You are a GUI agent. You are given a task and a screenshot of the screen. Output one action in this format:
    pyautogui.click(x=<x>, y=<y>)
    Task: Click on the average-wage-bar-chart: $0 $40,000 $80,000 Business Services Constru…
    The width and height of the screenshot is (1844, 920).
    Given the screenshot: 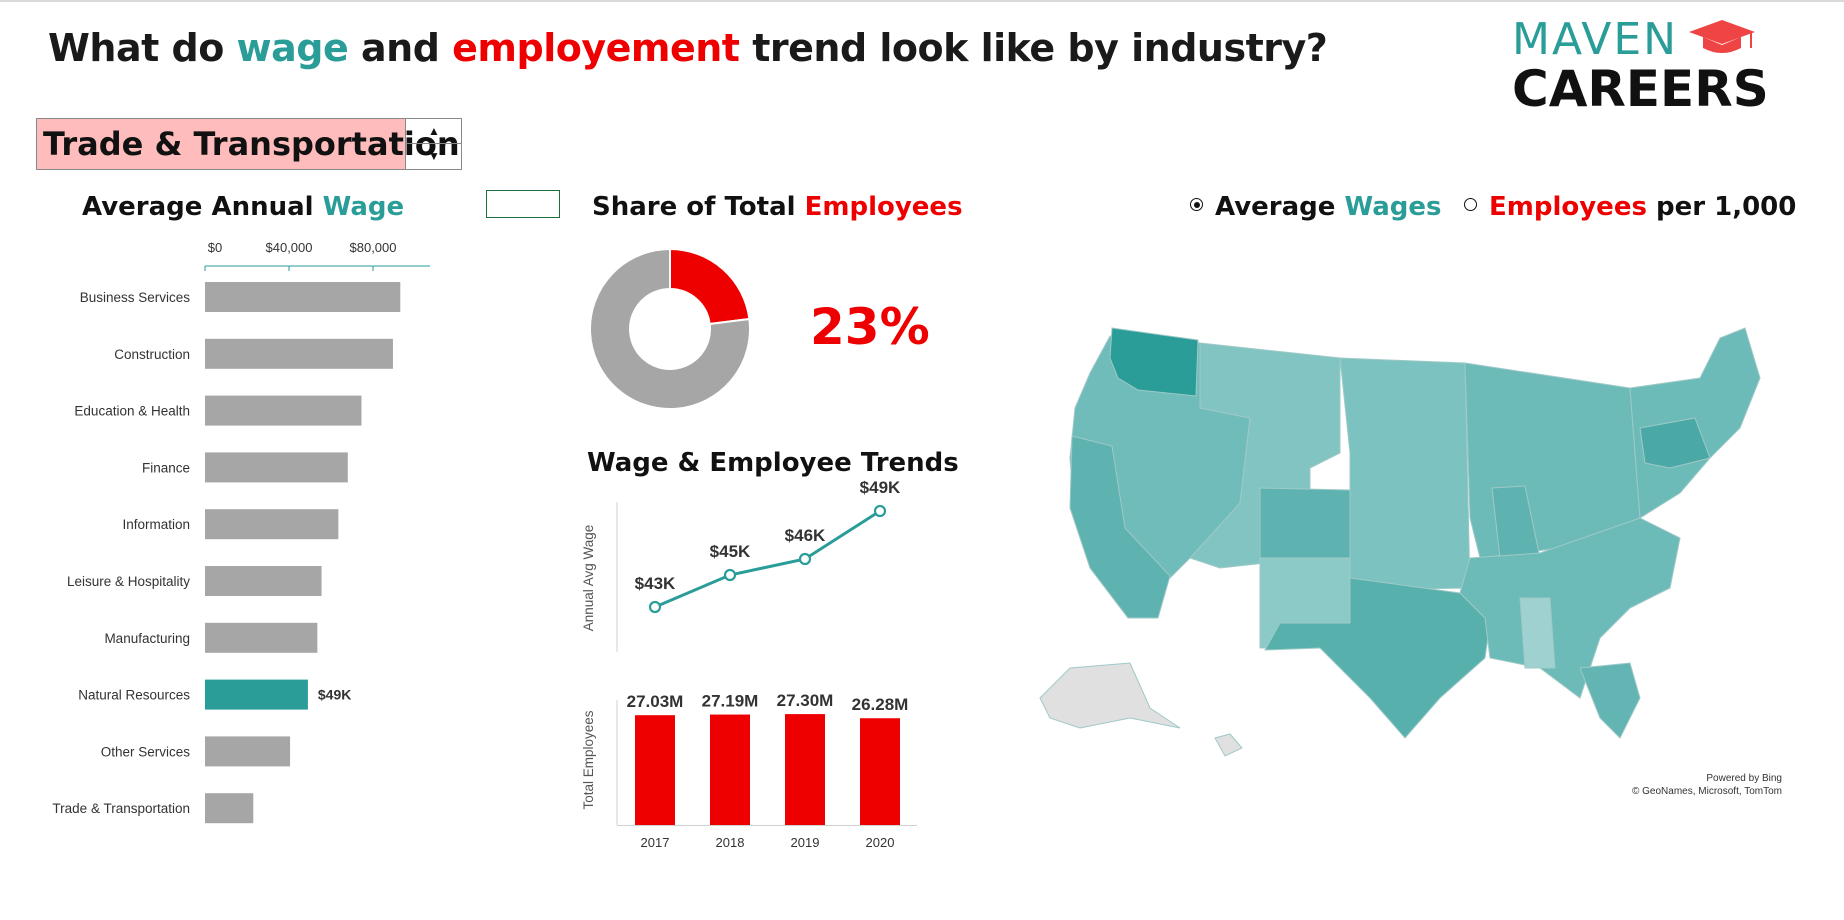 What is the action you would take?
    pyautogui.click(x=241, y=532)
    